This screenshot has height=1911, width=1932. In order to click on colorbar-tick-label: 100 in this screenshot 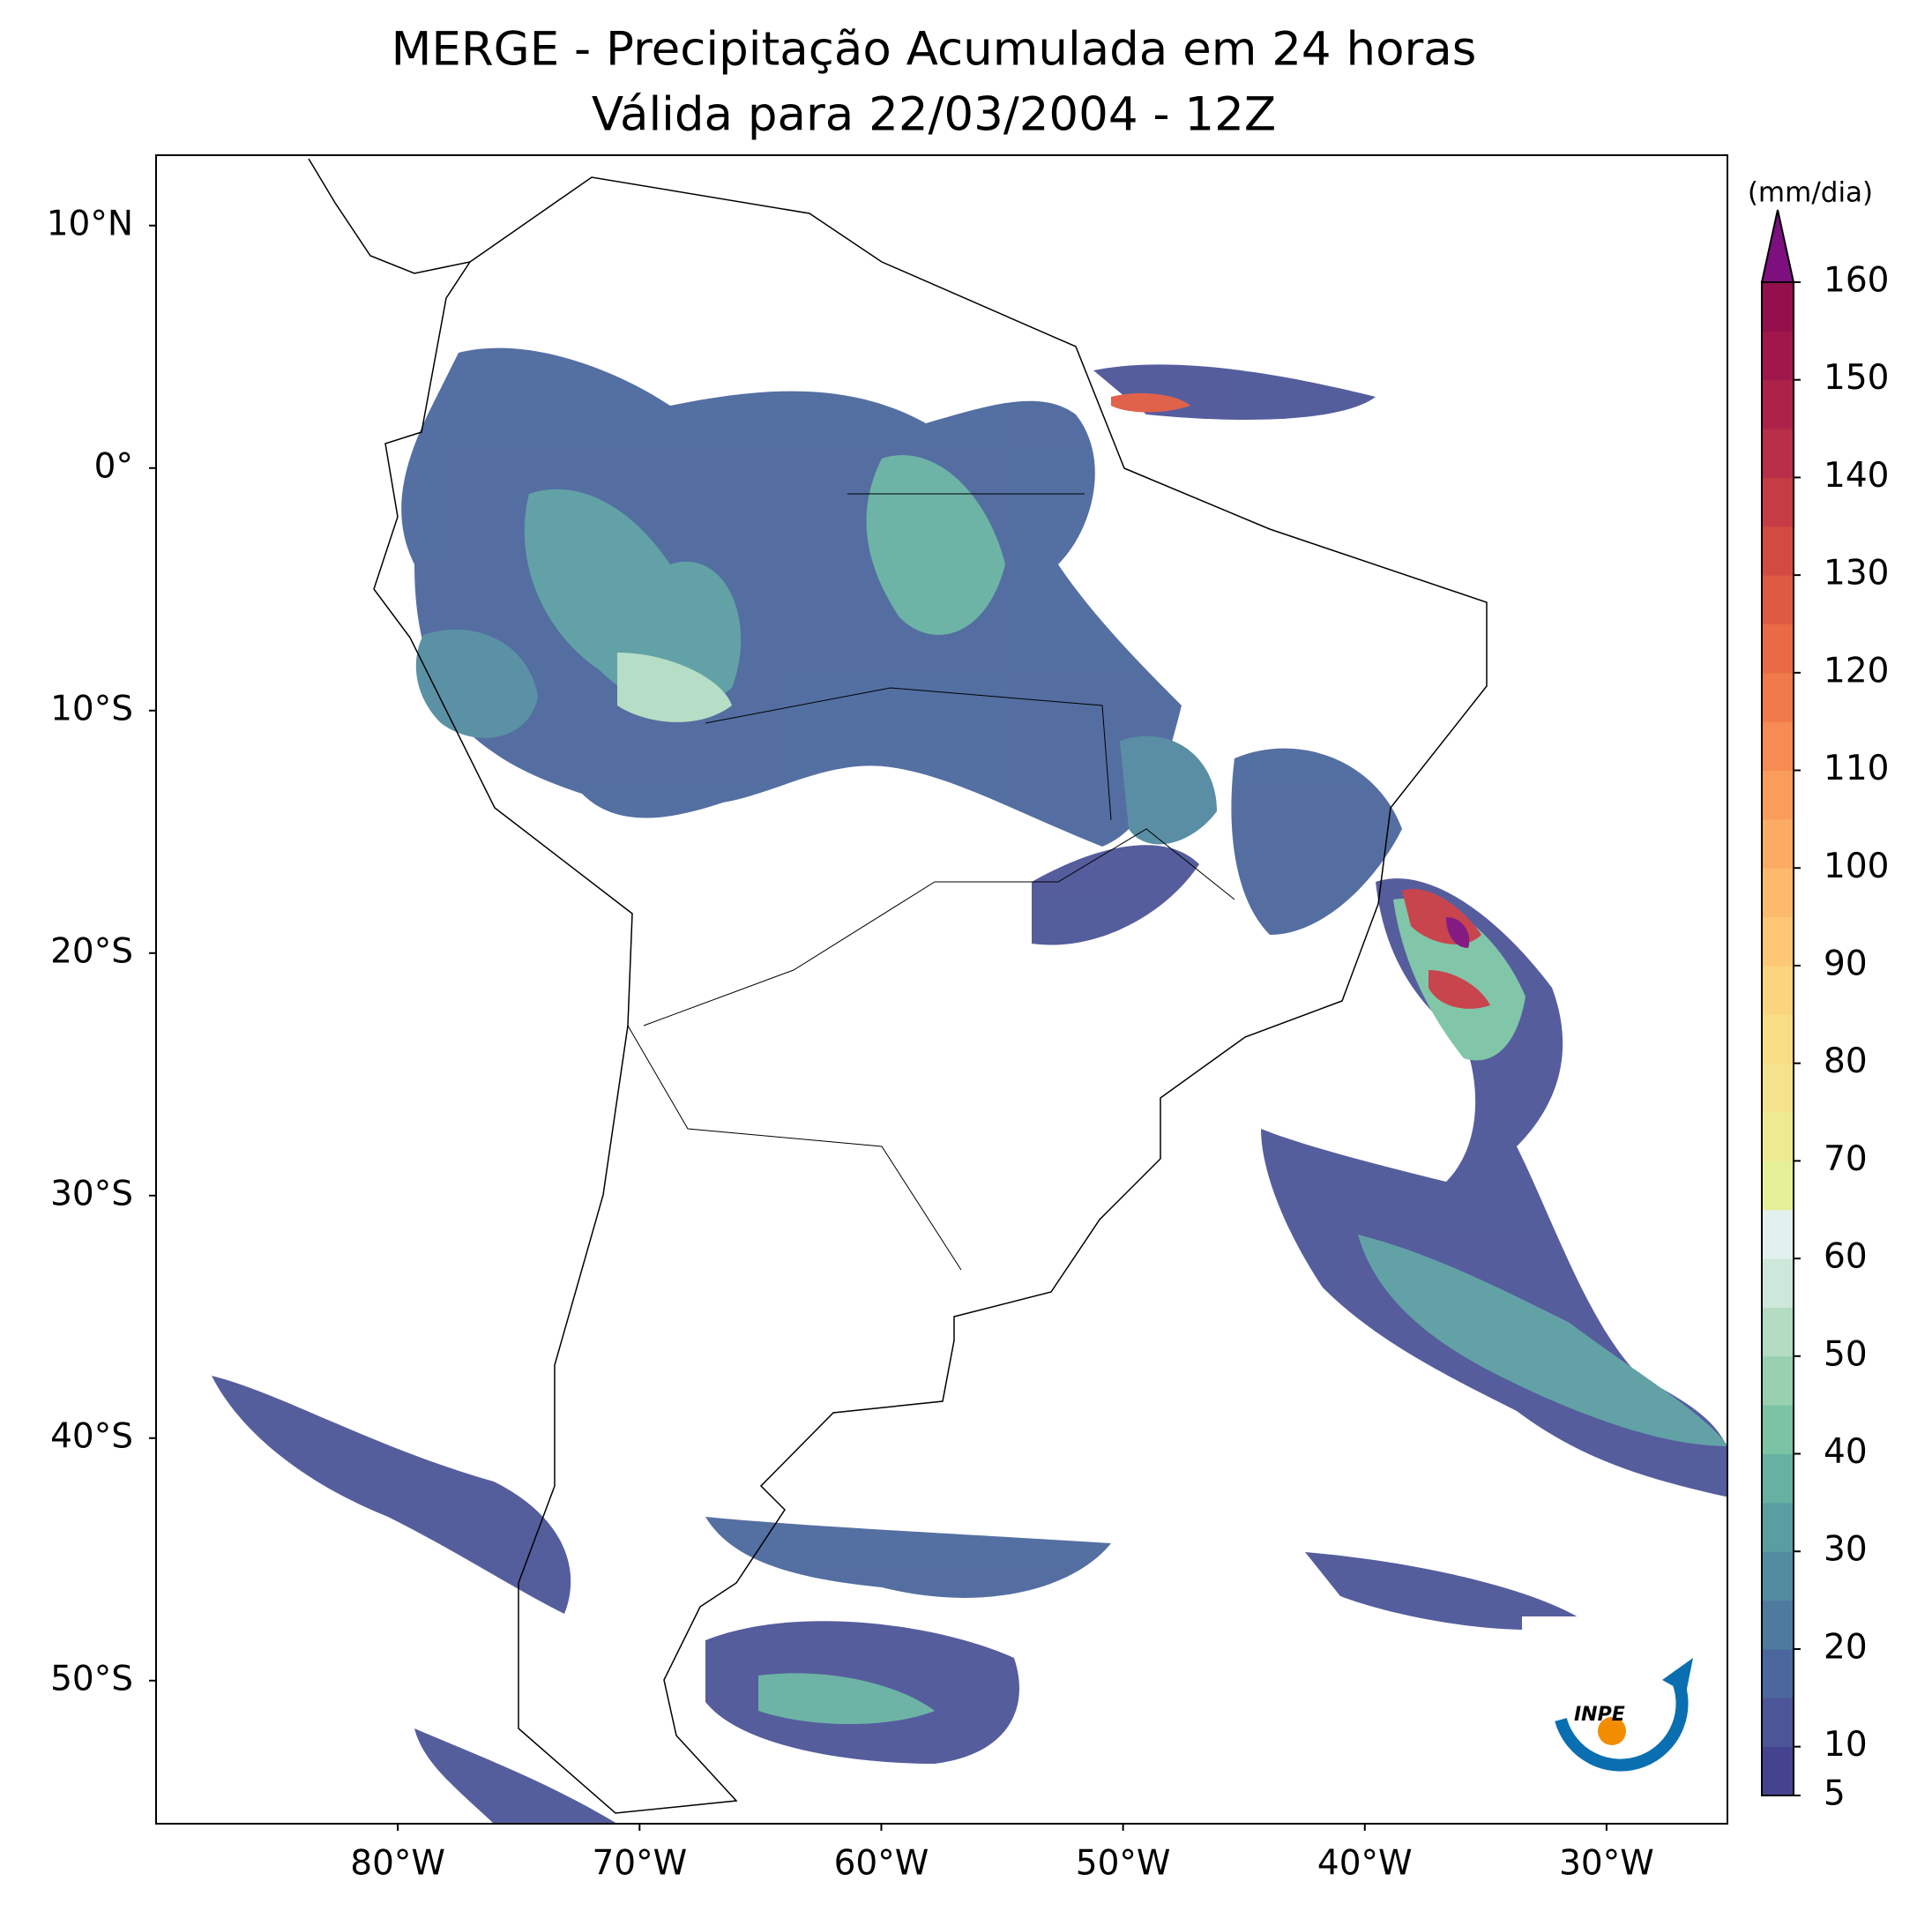, I will do `click(1856, 866)`.